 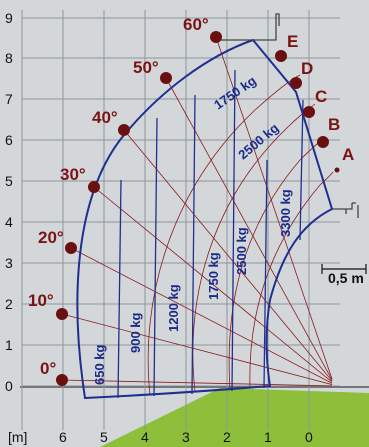 I want to click on x-tick-label: 4, so click(x=145, y=437).